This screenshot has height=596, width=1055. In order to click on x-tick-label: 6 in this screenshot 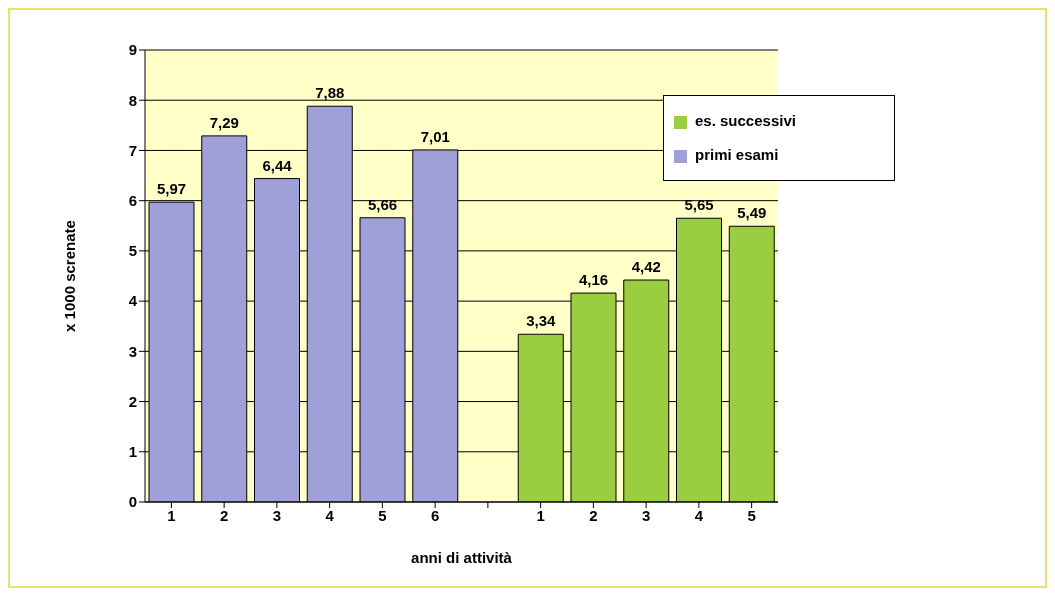, I will do `click(435, 515)`.